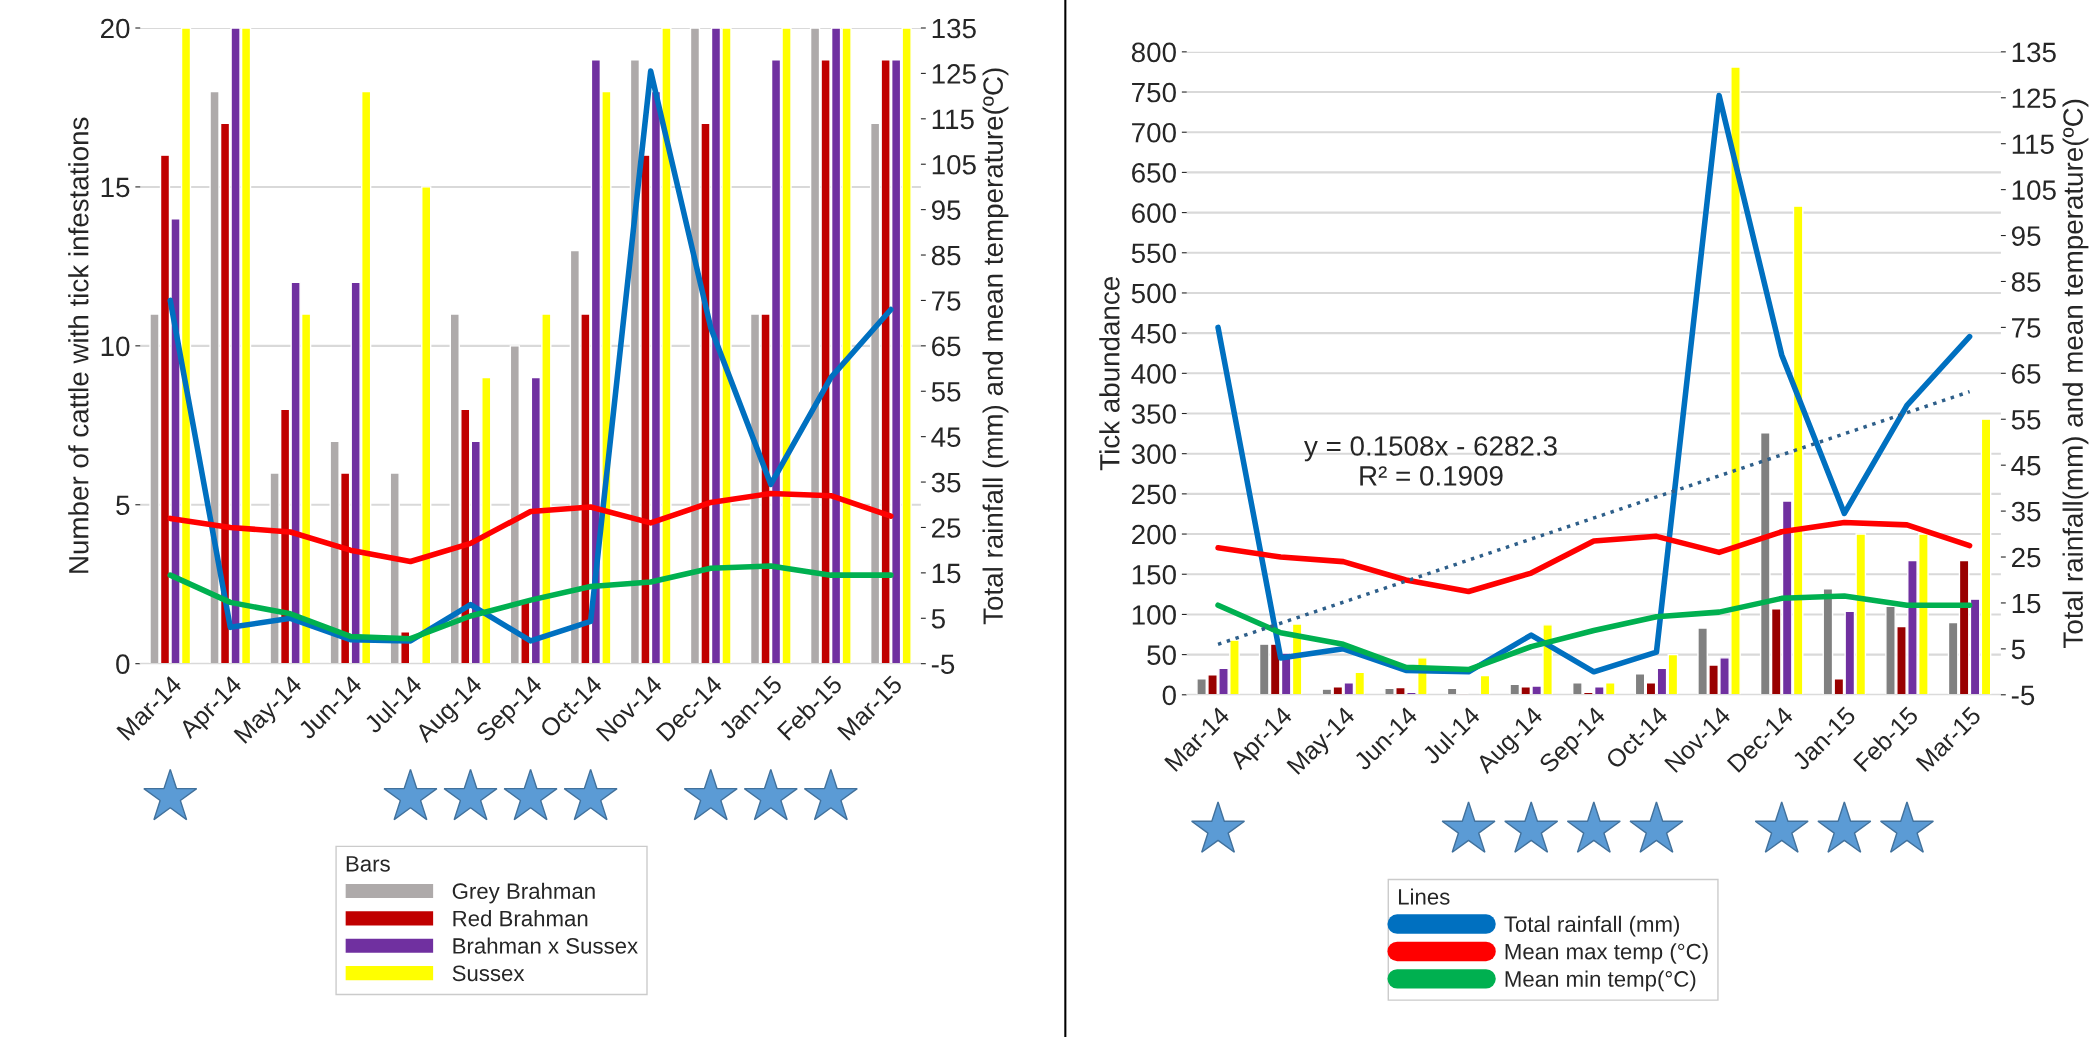 The width and height of the screenshot is (2093, 1037). What do you see at coordinates (1154, 615) in the screenshot?
I see `y-tick-label: 100` at bounding box center [1154, 615].